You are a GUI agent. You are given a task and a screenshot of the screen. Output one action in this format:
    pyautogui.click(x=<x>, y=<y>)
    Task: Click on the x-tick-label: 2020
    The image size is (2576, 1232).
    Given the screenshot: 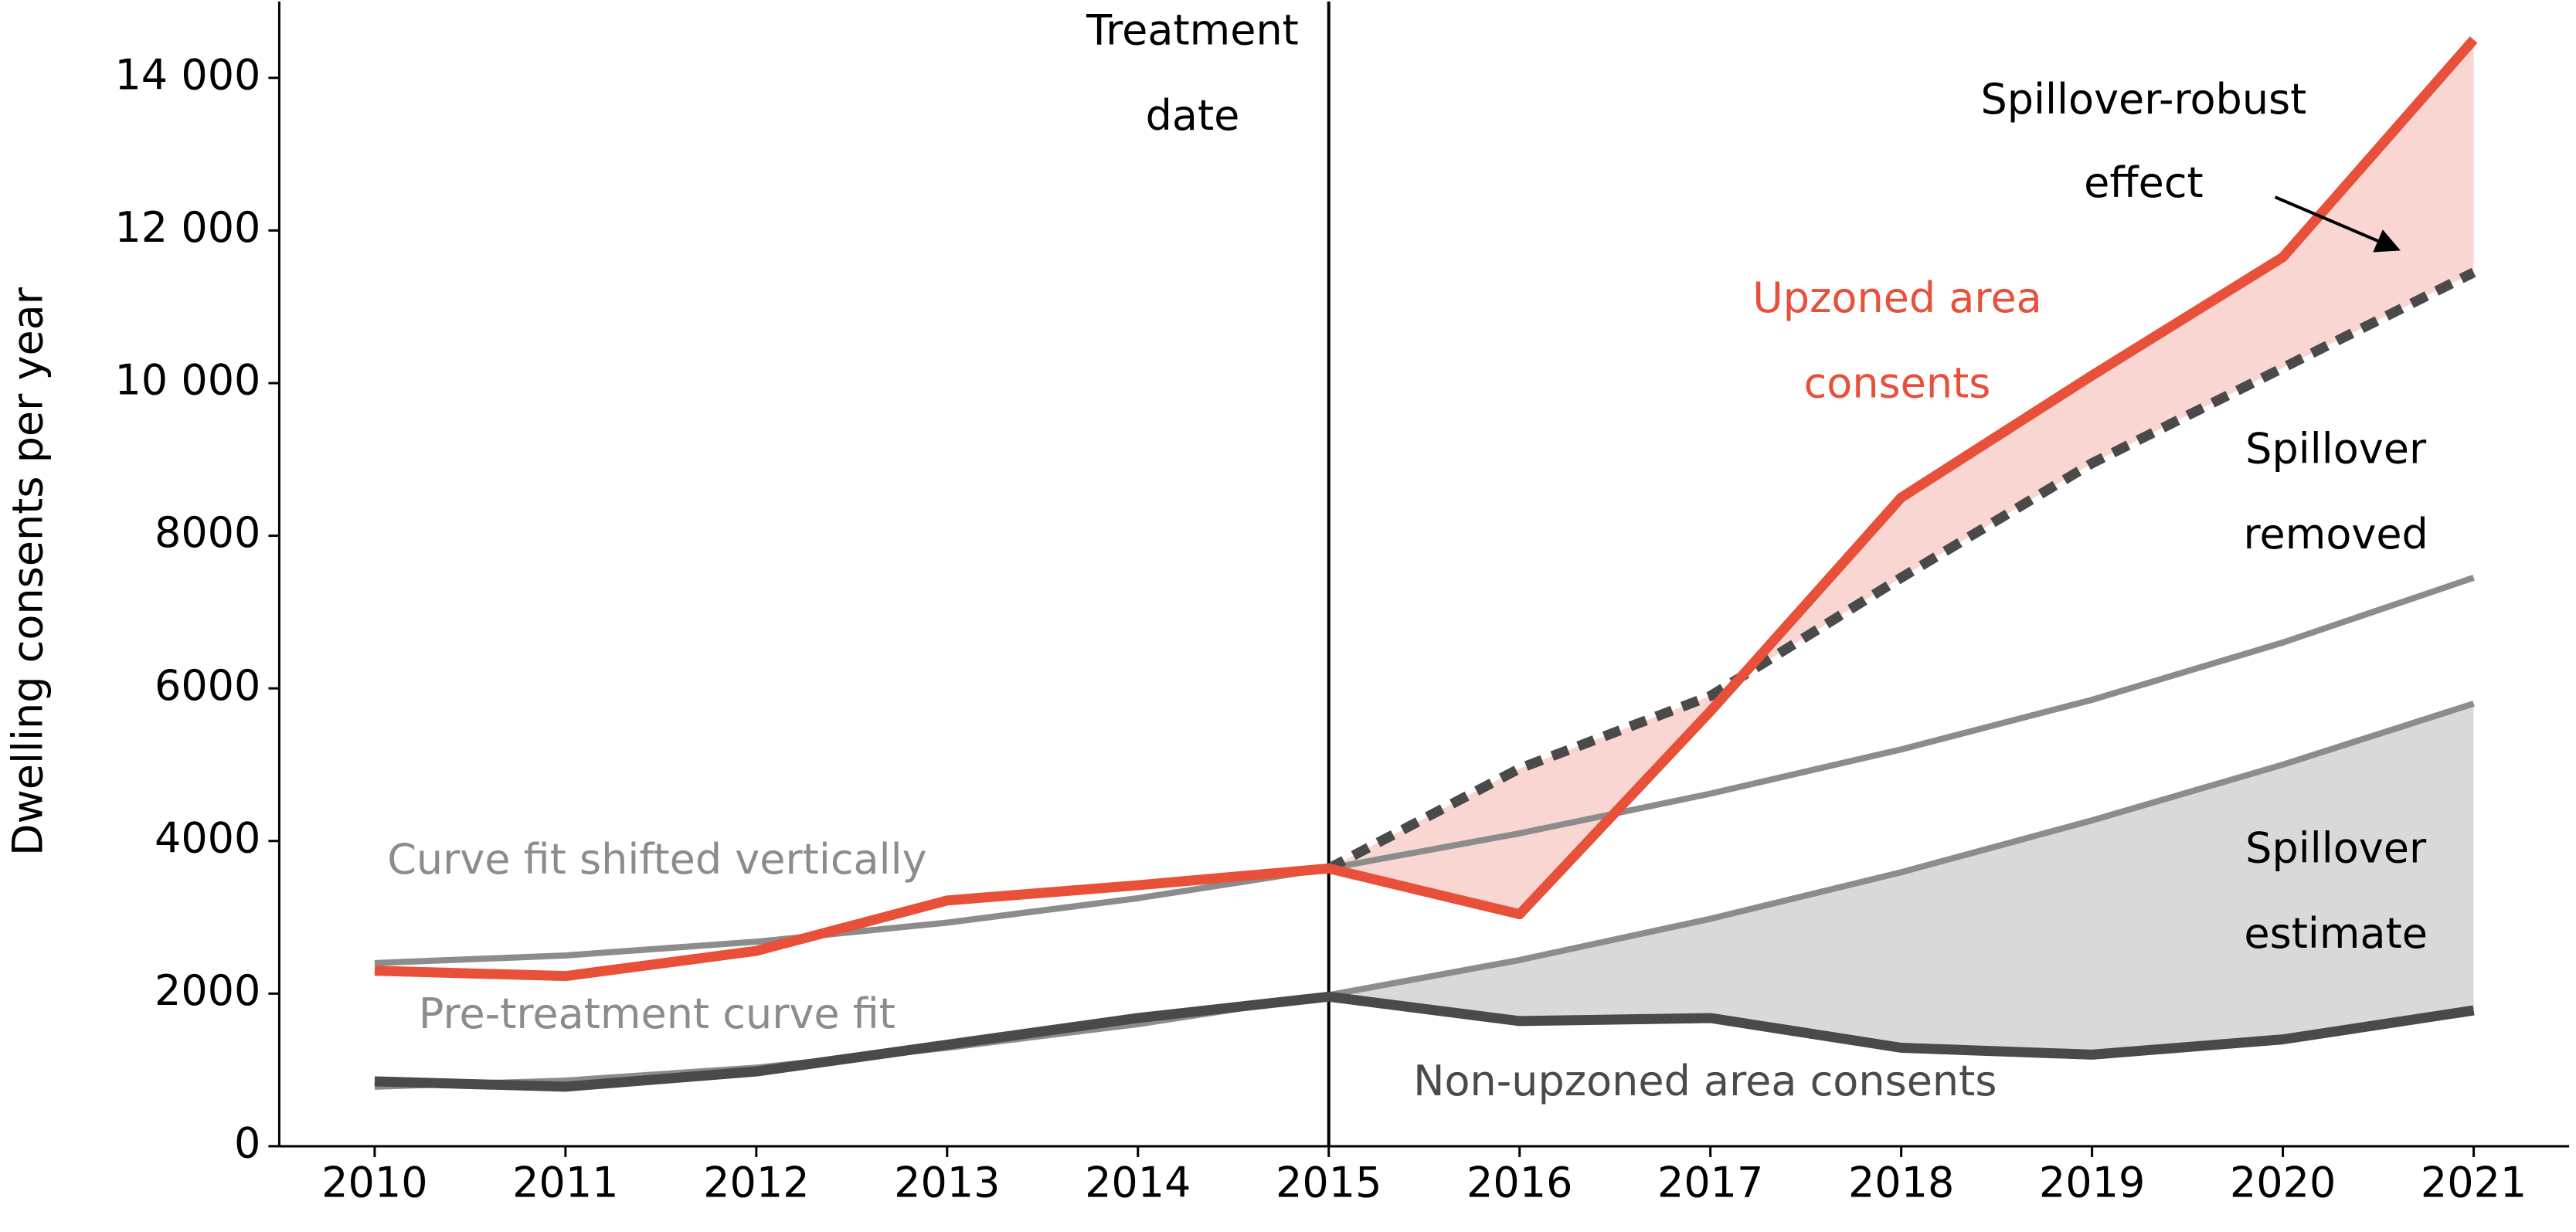 What is the action you would take?
    pyautogui.click(x=2283, y=1183)
    